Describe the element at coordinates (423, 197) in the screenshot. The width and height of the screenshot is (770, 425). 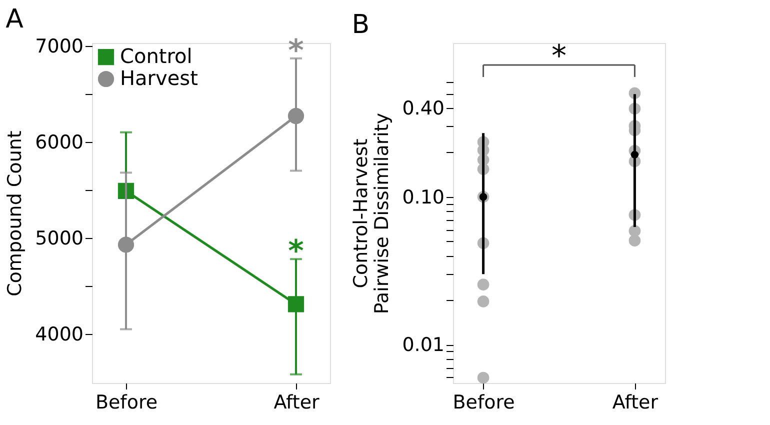
I see `y-tick-label: 0.10` at that location.